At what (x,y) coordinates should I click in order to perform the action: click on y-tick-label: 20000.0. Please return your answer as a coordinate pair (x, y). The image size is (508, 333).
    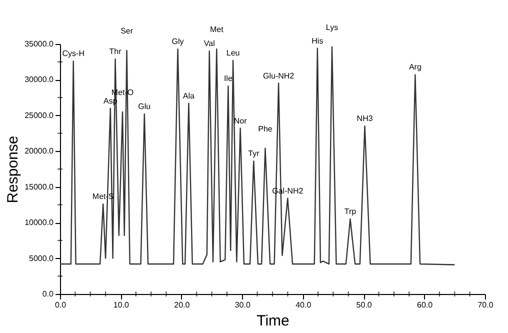
    Looking at the image, I should click on (39, 151).